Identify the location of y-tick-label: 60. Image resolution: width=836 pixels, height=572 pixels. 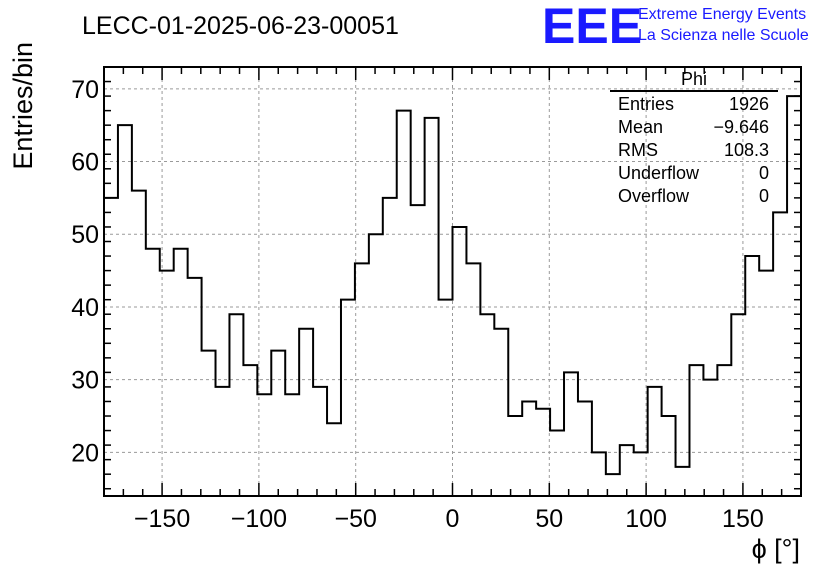
(85, 163).